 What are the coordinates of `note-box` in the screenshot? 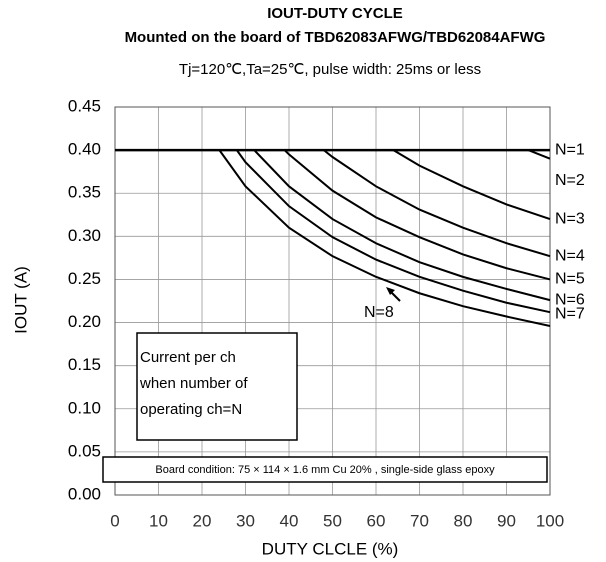 It's located at (217, 386).